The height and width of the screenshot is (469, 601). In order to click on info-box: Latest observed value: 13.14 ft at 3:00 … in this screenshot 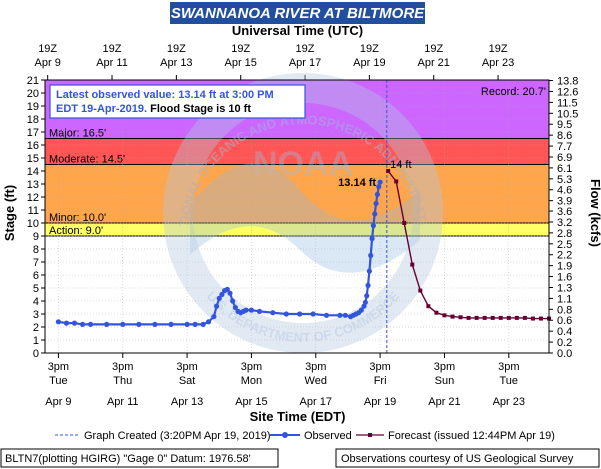, I will do `click(177, 101)`.